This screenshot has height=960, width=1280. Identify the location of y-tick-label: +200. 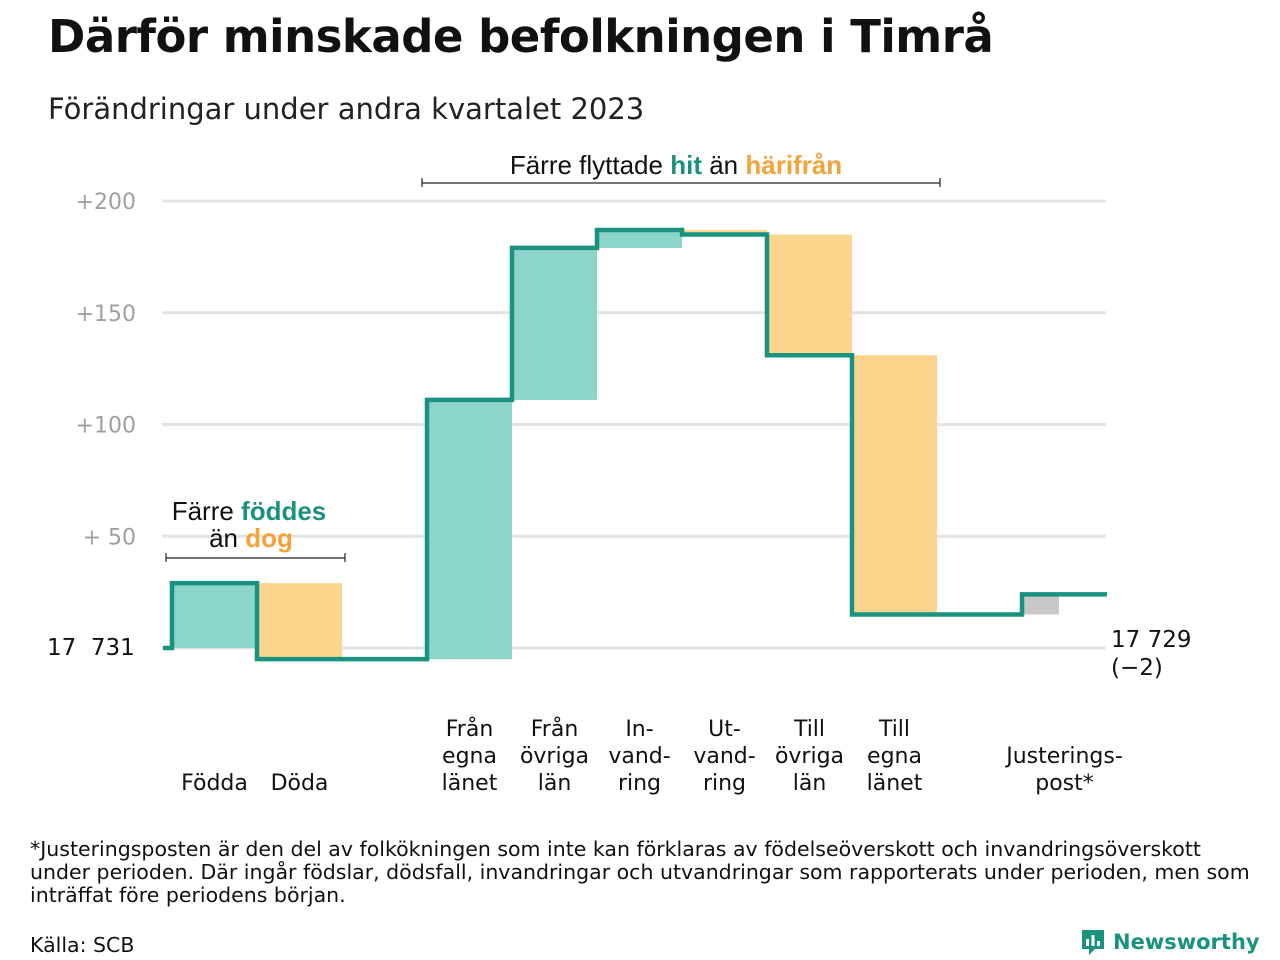
(106, 202).